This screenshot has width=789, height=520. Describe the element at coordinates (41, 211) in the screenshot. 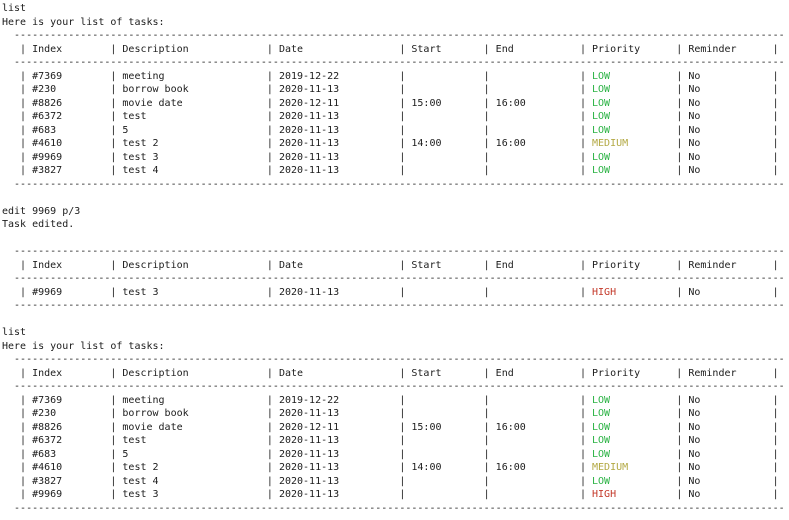

I see `command-line: edit 9969 p/3` at that location.